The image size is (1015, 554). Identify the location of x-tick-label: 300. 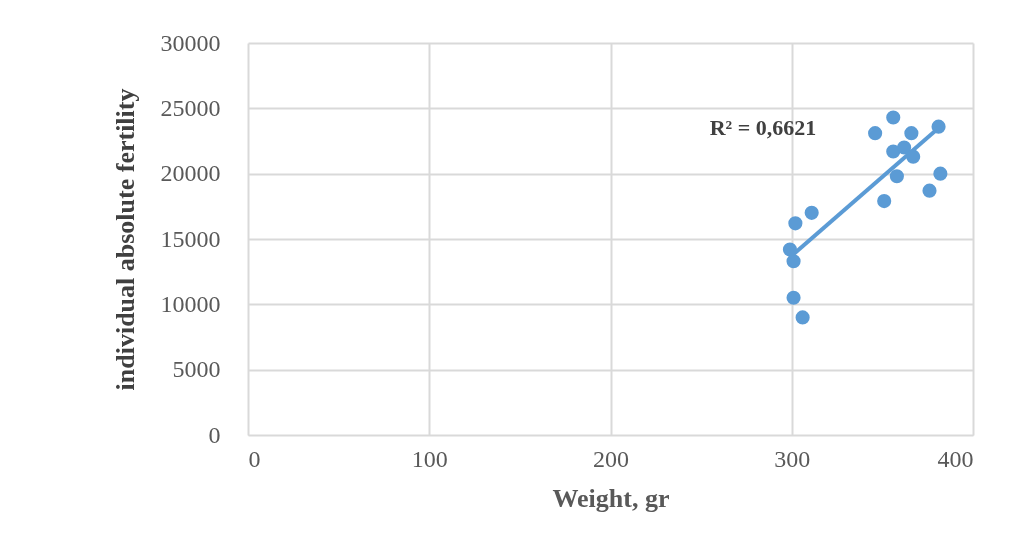
(792, 458).